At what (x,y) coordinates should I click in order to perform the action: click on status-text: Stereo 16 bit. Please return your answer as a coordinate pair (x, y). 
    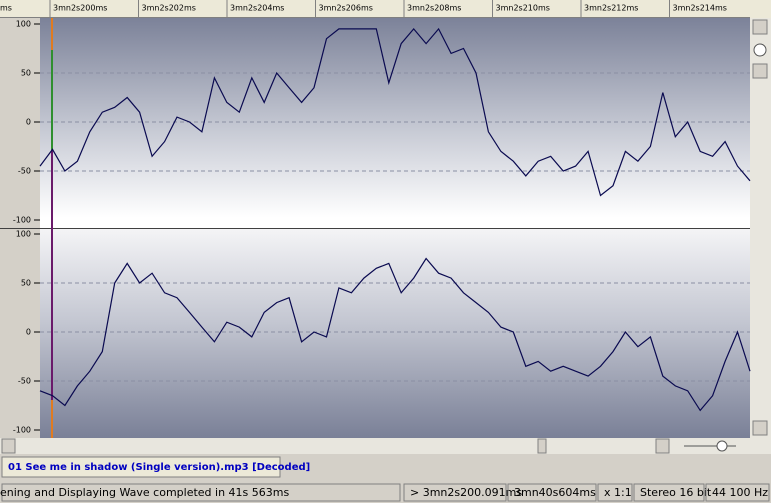
    Looking at the image, I should click on (676, 492).